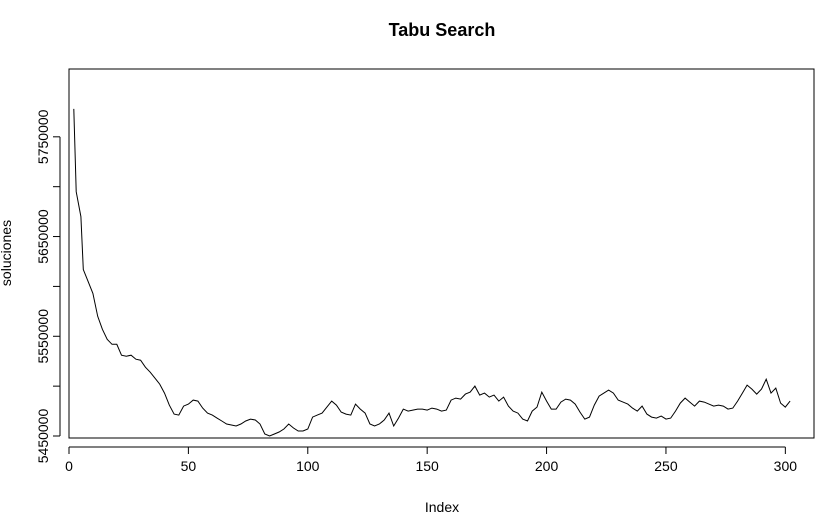 The width and height of the screenshot is (832, 520). What do you see at coordinates (666, 466) in the screenshot?
I see `x-tick-label: 250` at bounding box center [666, 466].